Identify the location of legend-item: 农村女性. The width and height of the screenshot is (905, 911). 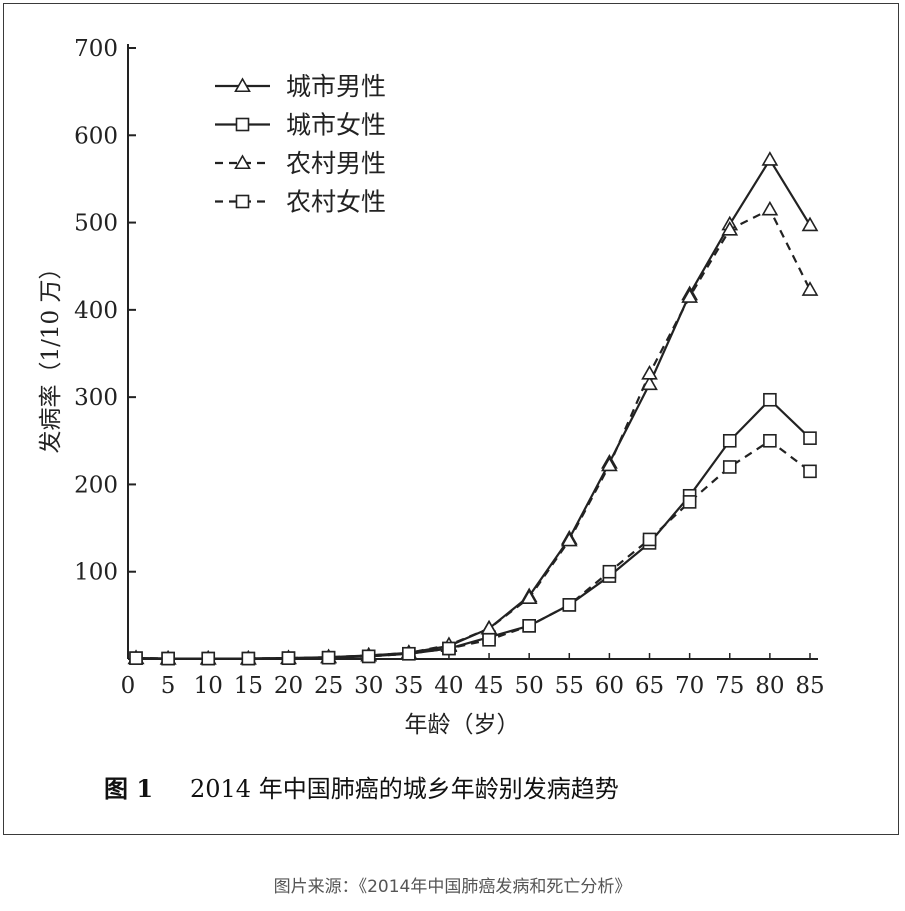
(300, 202).